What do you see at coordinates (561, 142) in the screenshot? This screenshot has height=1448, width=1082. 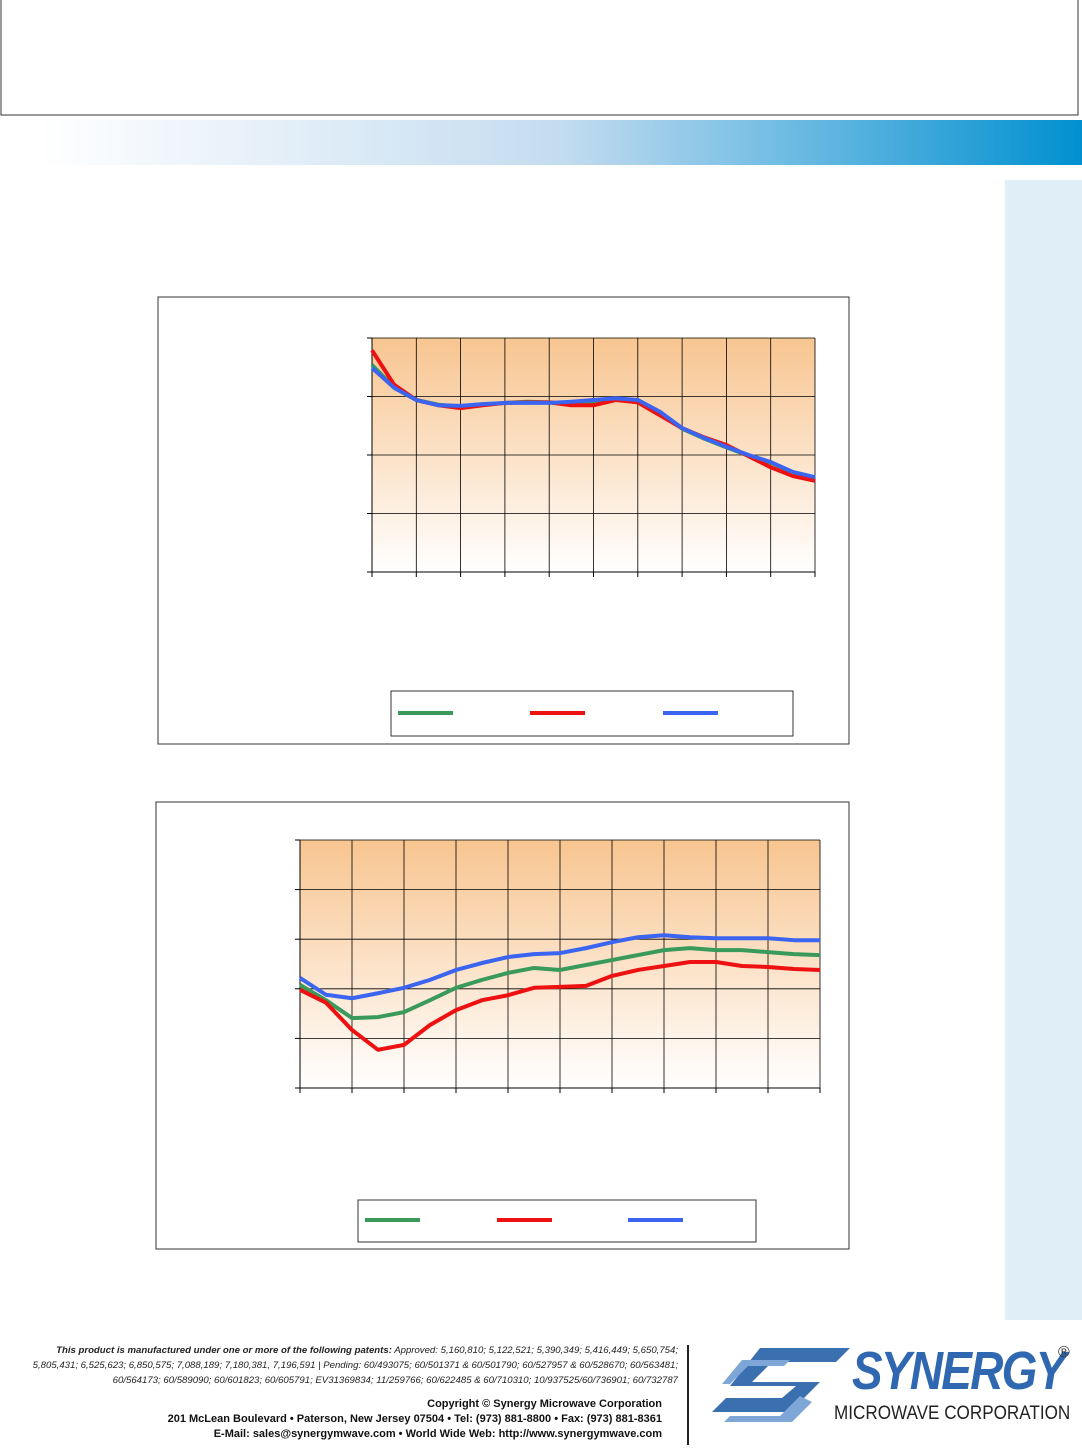 I see `header-bar` at bounding box center [561, 142].